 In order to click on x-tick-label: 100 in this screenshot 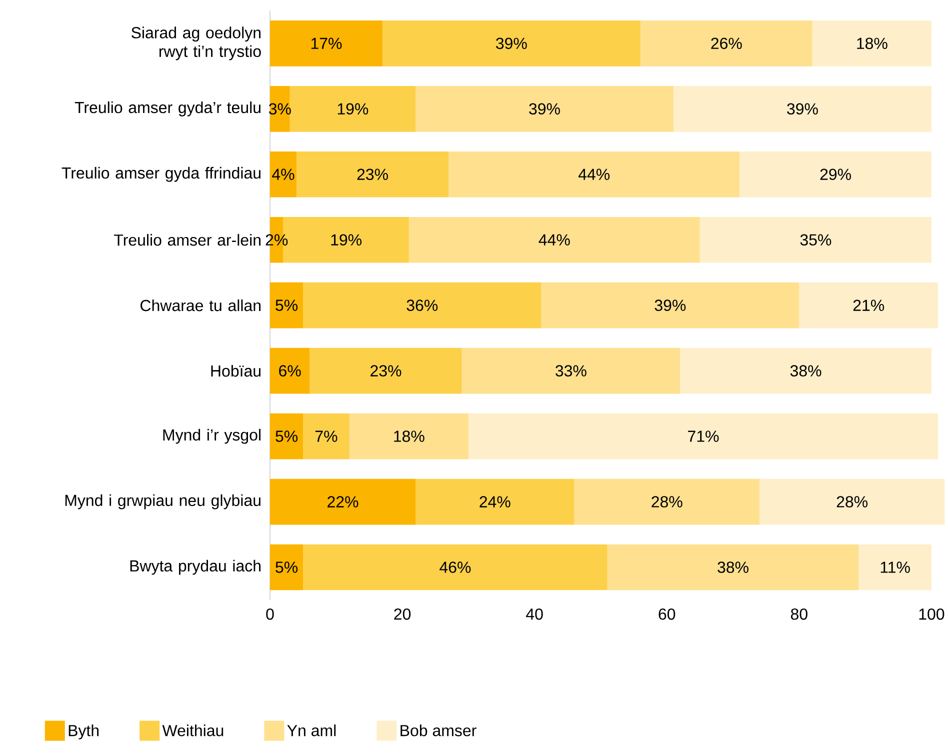, I will do `click(931, 614)`.